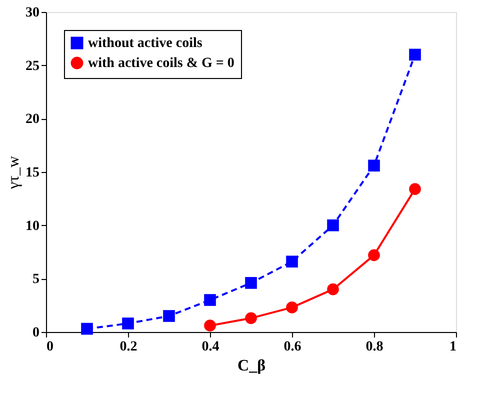 This screenshot has height=405, width=497. I want to click on y-axis-title: γτ_w, so click(14, 173).